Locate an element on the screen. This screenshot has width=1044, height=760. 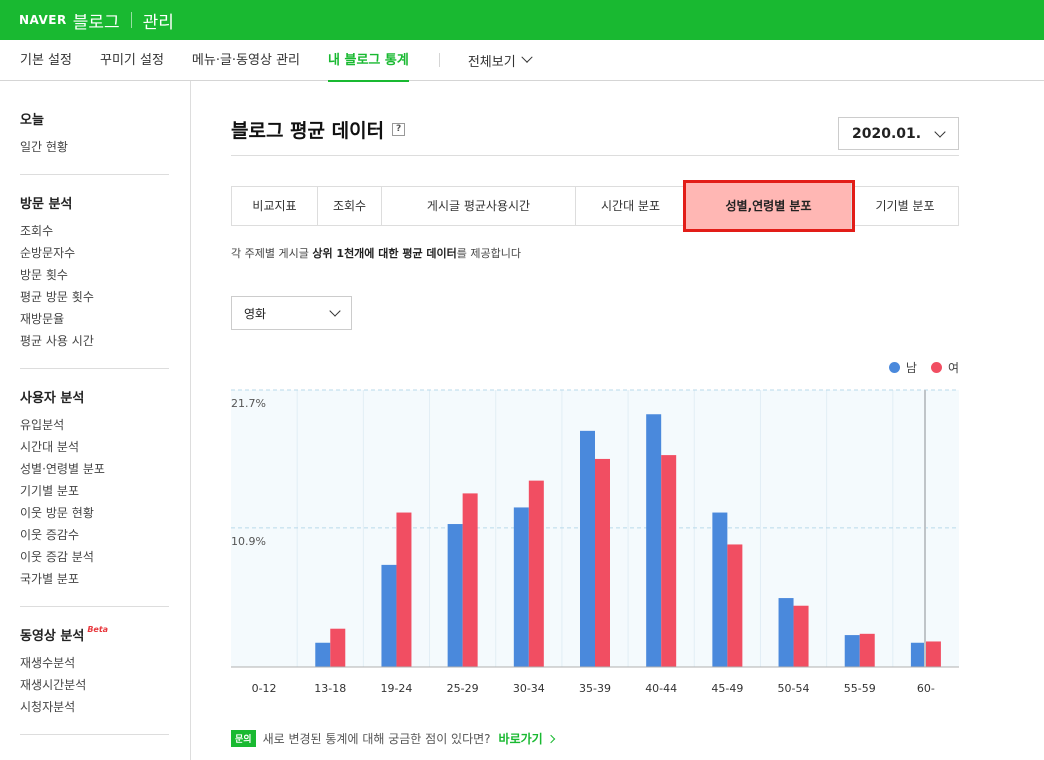
legend-male-label: 남 is located at coordinates (911, 368).